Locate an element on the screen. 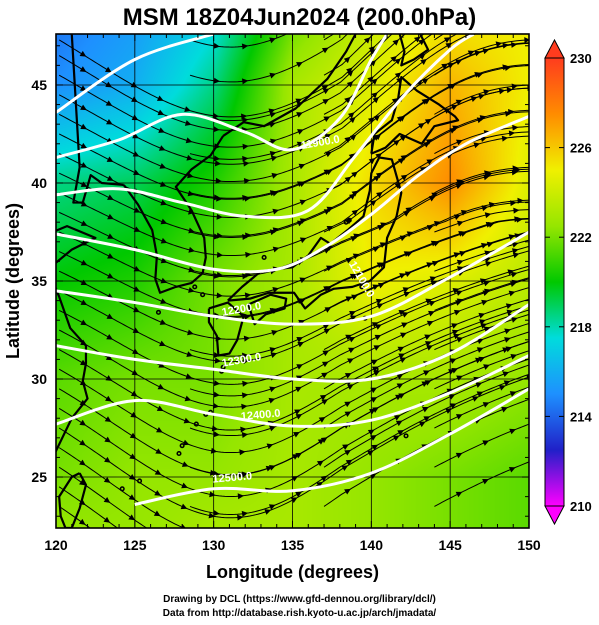 Image resolution: width=599 pixels, height=625 pixels. colorbar-tick-label: 222 is located at coordinates (581, 237).